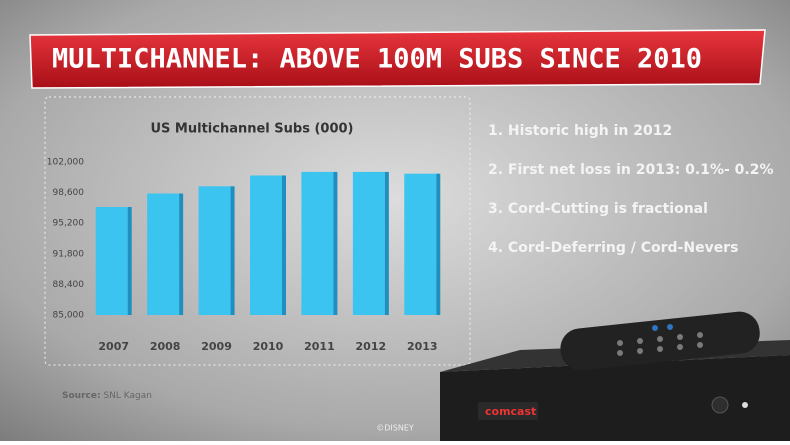 Image resolution: width=790 pixels, height=445 pixels. Describe the element at coordinates (69, 316) in the screenshot. I see `y-tick-label: 85,000` at that location.